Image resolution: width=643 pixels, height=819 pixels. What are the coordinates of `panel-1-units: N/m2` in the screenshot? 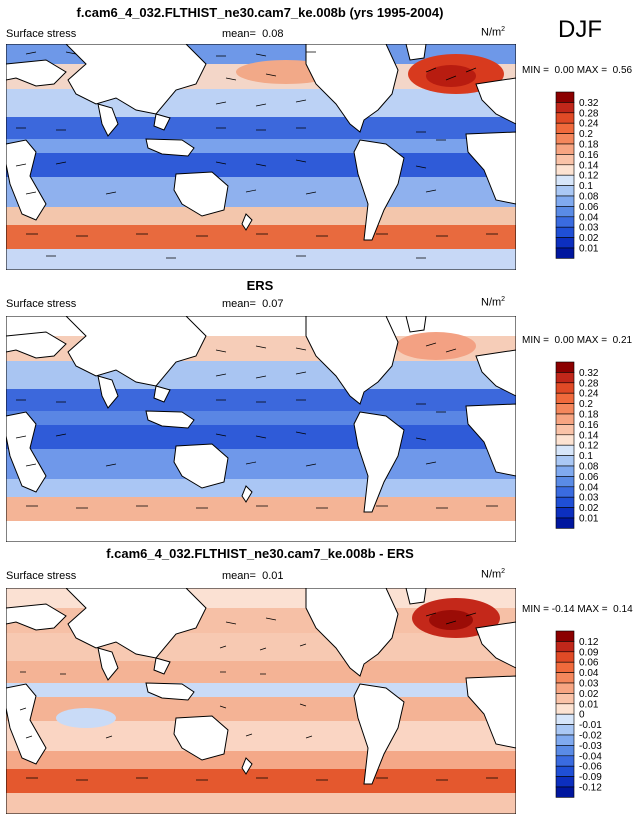 It's located at (493, 32).